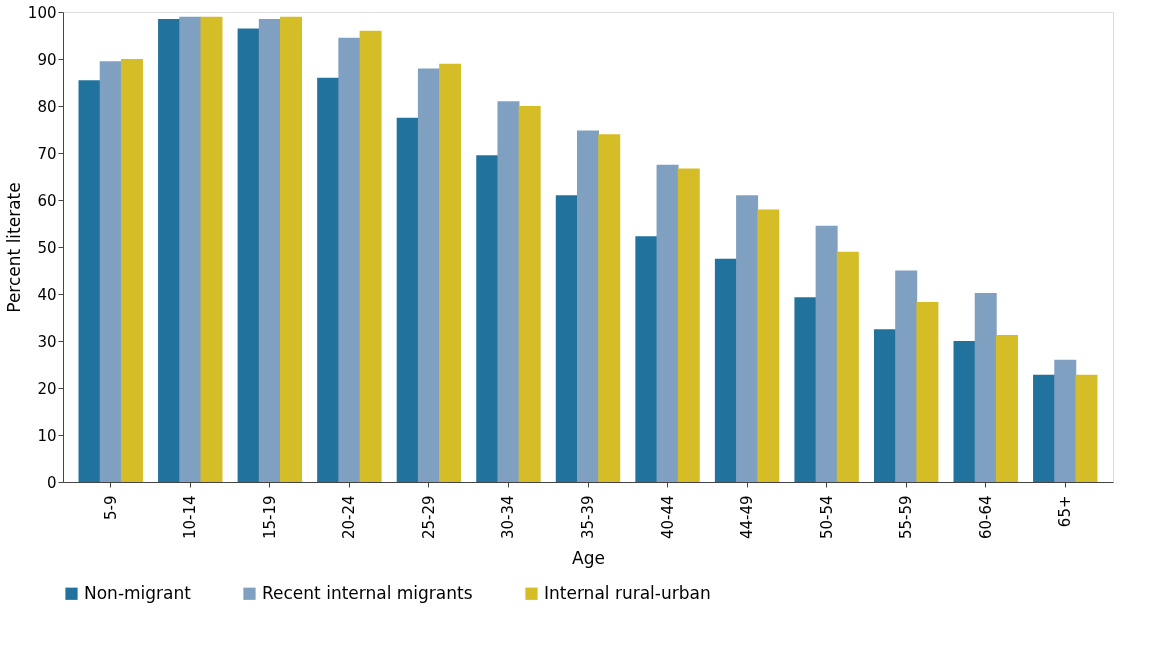  I want to click on x-tick-label: 55-59, so click(906, 517).